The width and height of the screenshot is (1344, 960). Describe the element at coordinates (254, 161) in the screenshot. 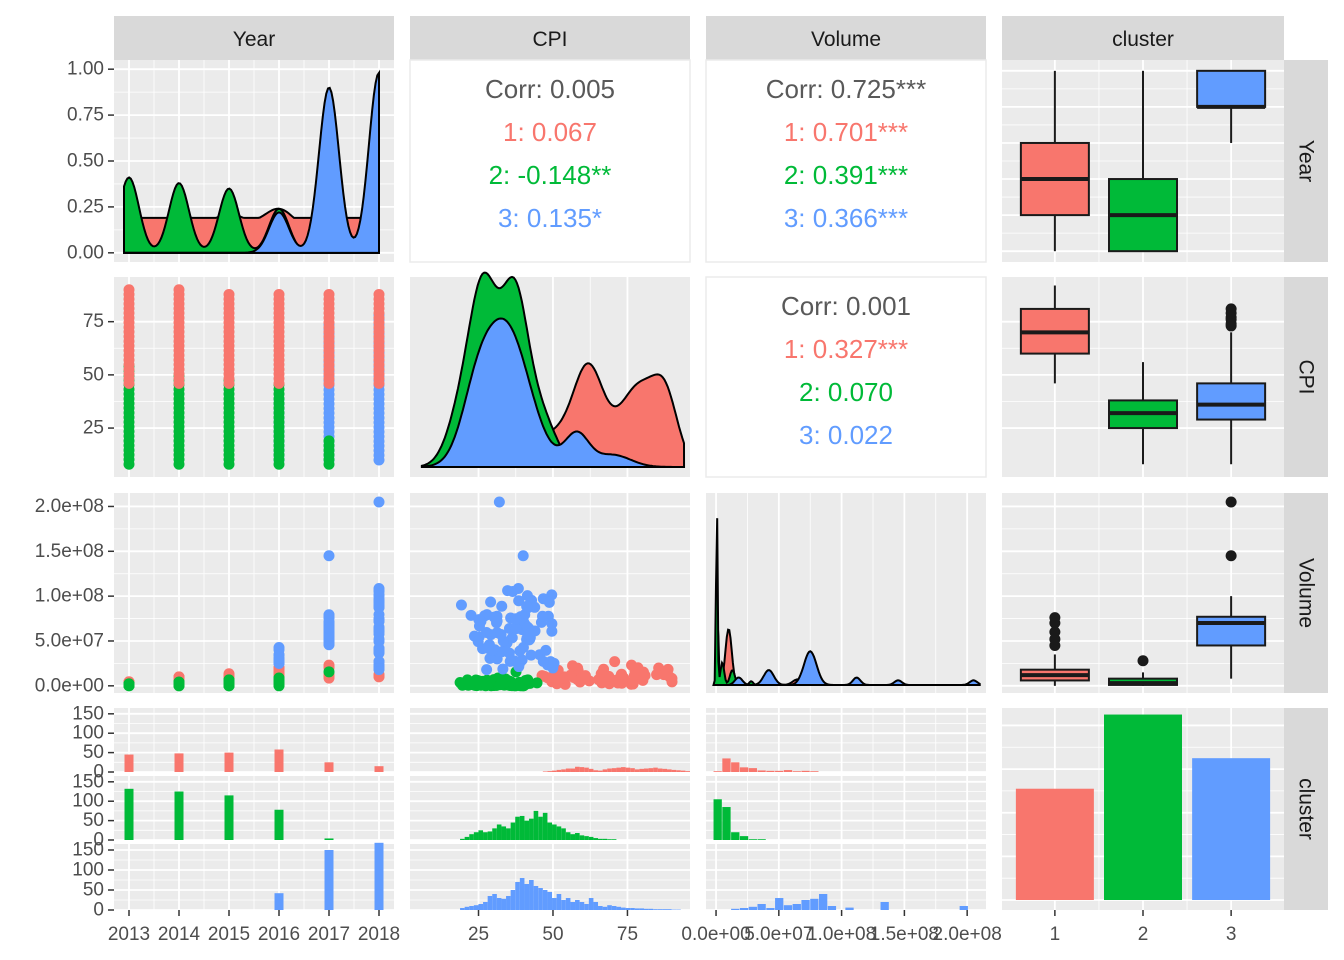

I see `panel-year-density` at that location.